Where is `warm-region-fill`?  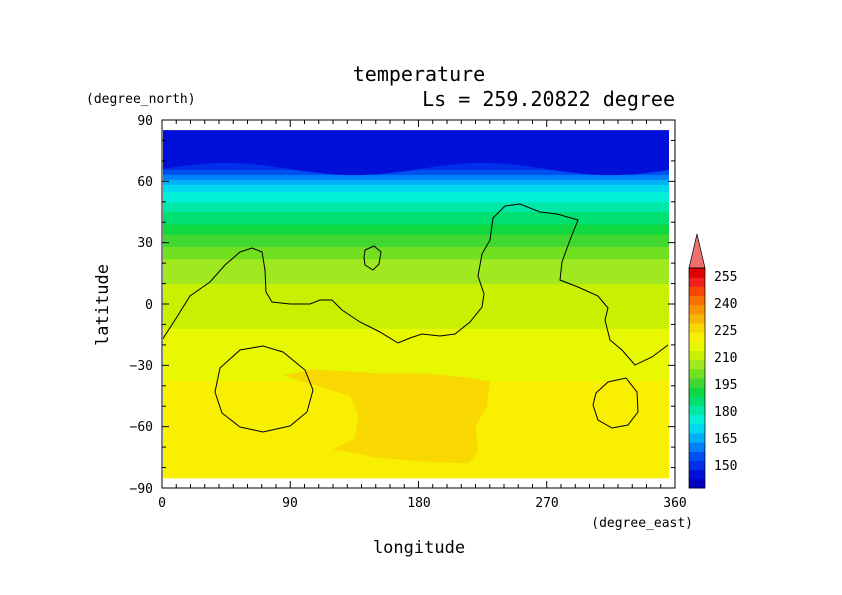 warm-region-fill is located at coordinates (386, 416).